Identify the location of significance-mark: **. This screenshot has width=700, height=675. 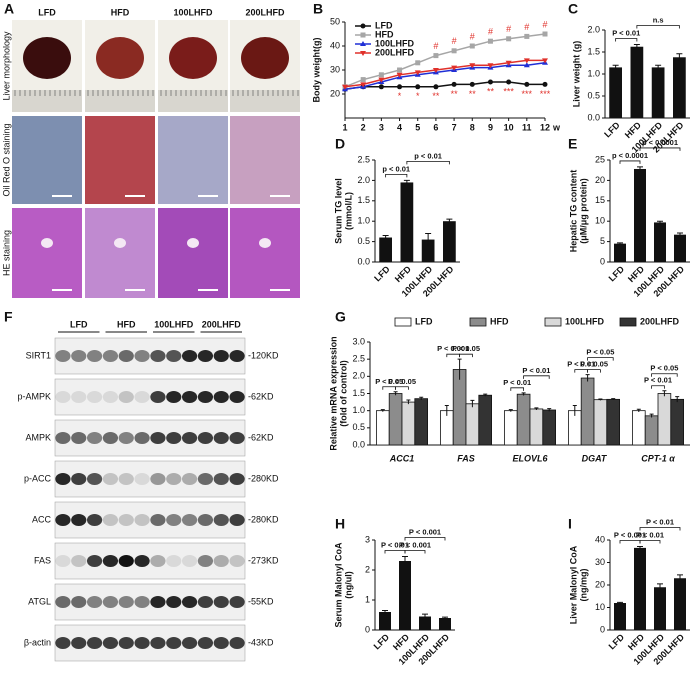
(436, 96).